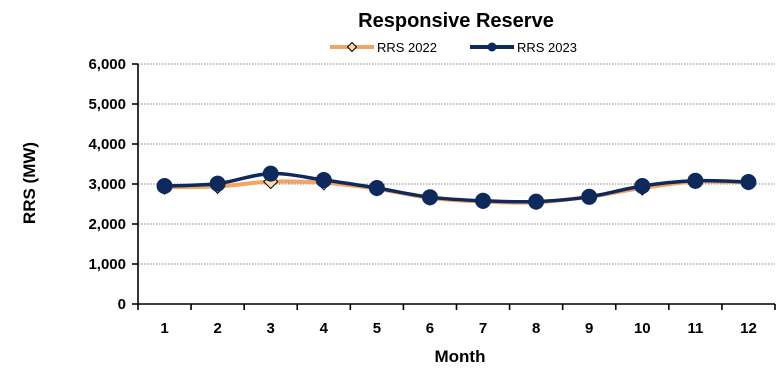 The width and height of the screenshot is (780, 370). I want to click on legend-label: RRS 2023, so click(547, 47).